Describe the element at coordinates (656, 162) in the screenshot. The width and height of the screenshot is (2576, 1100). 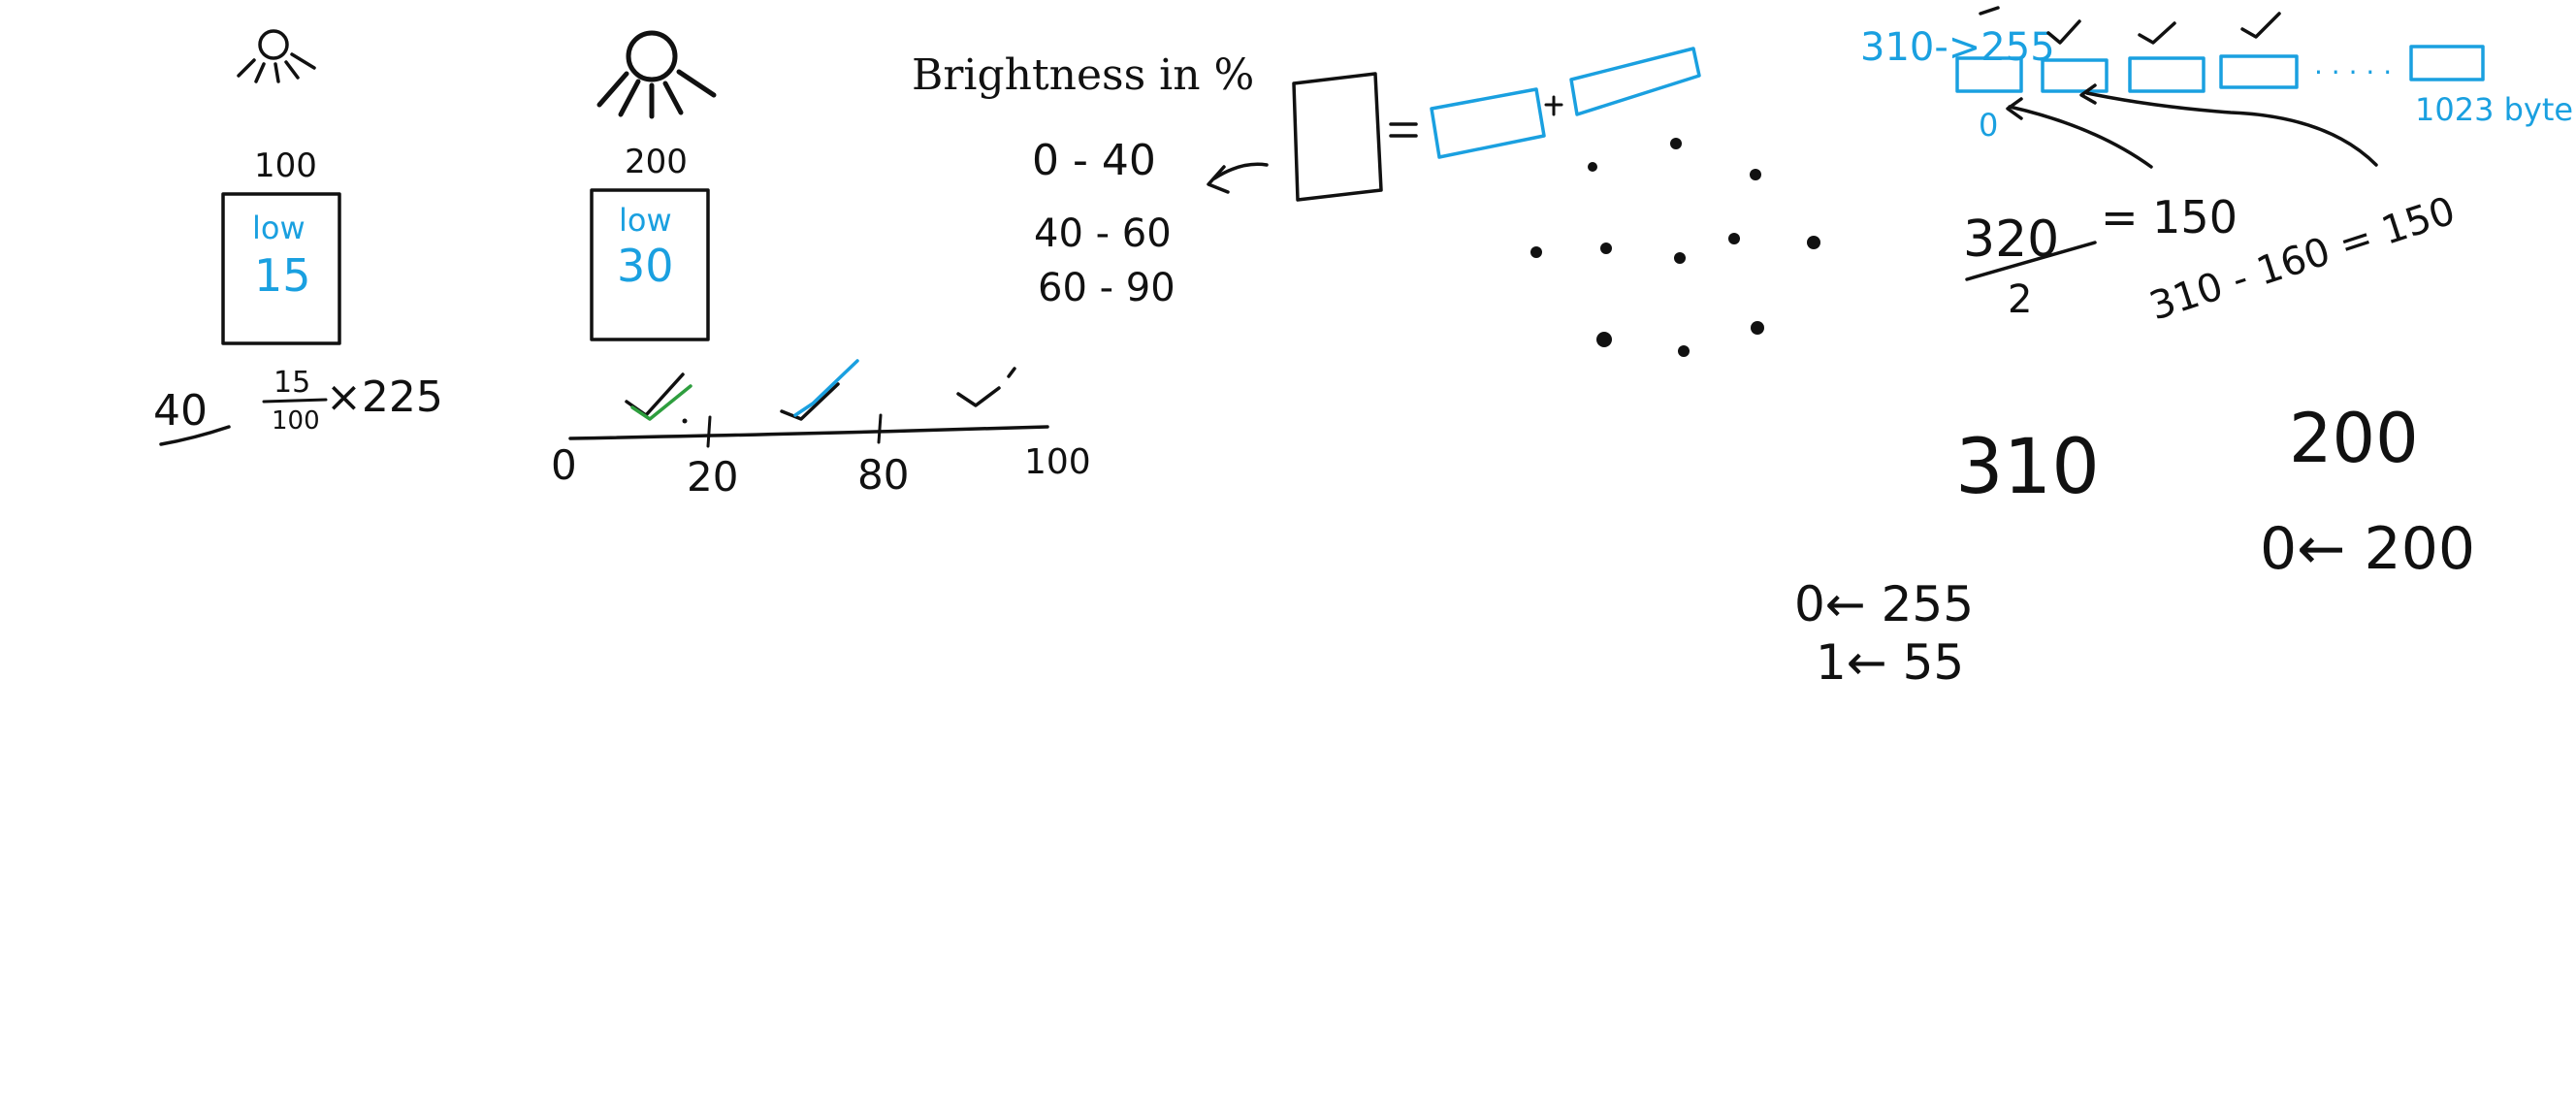
I see `sun-large-value: 200` at that location.